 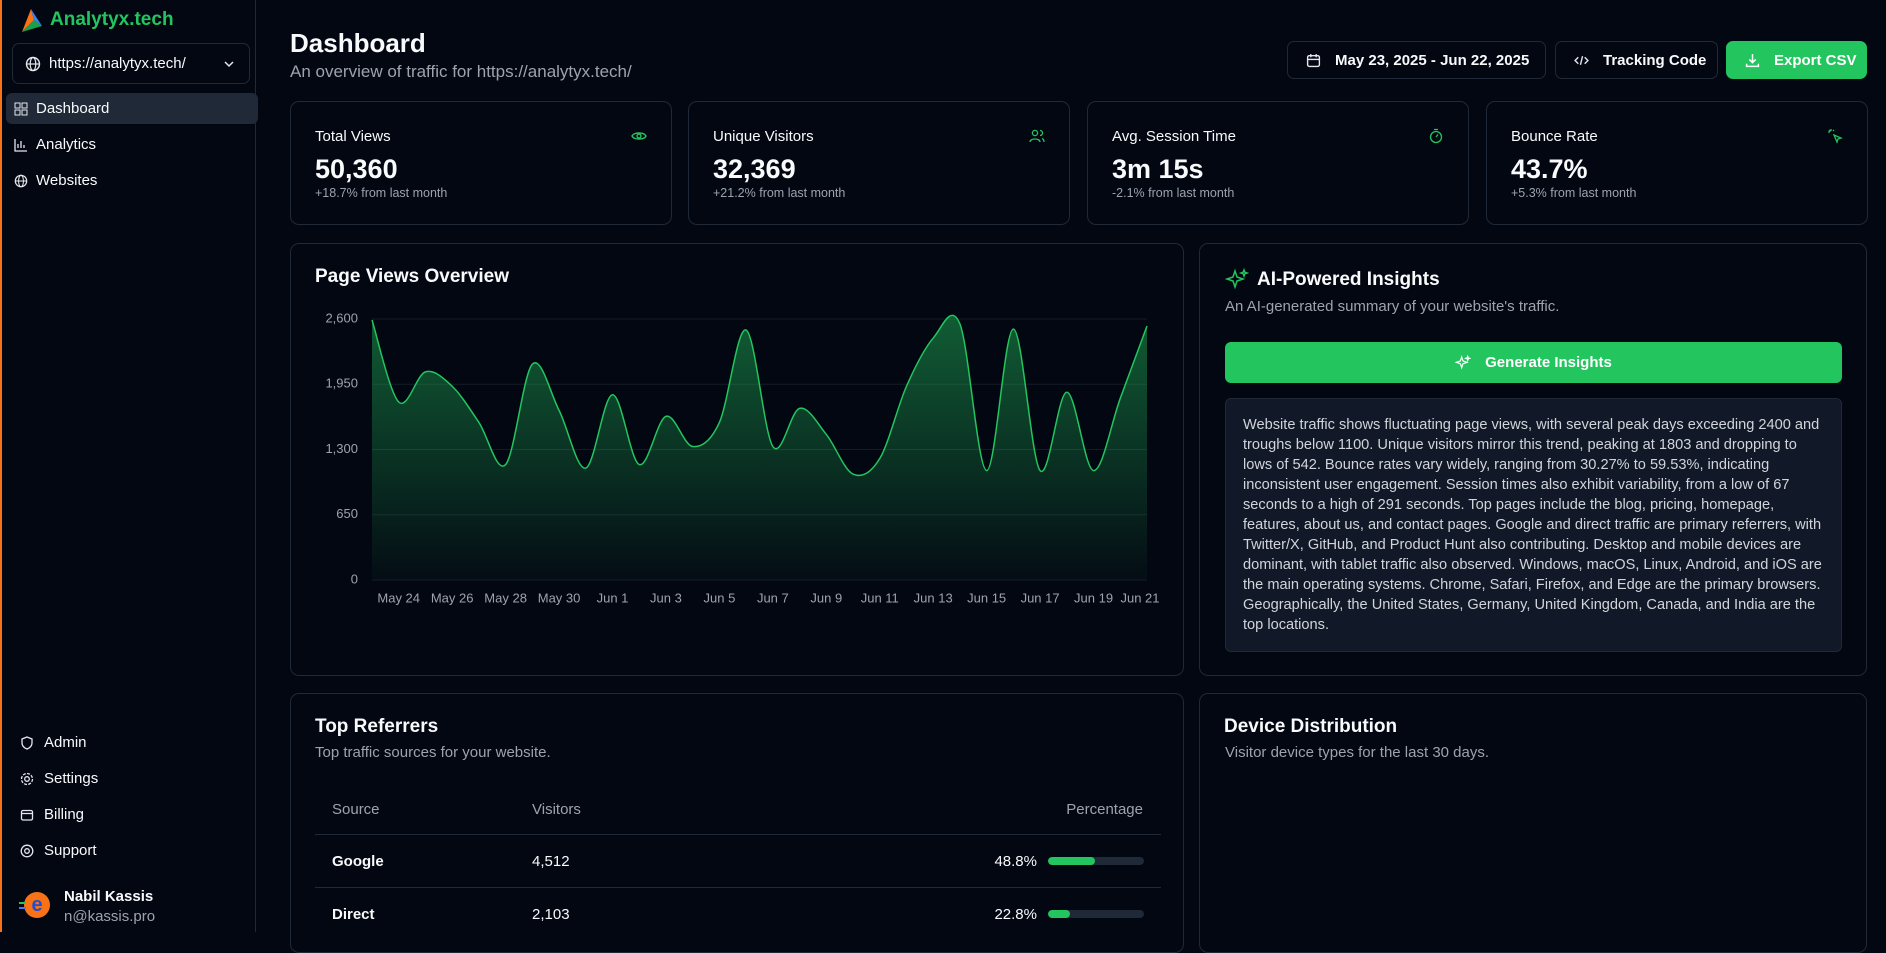 I want to click on source: Direct, so click(x=353, y=914).